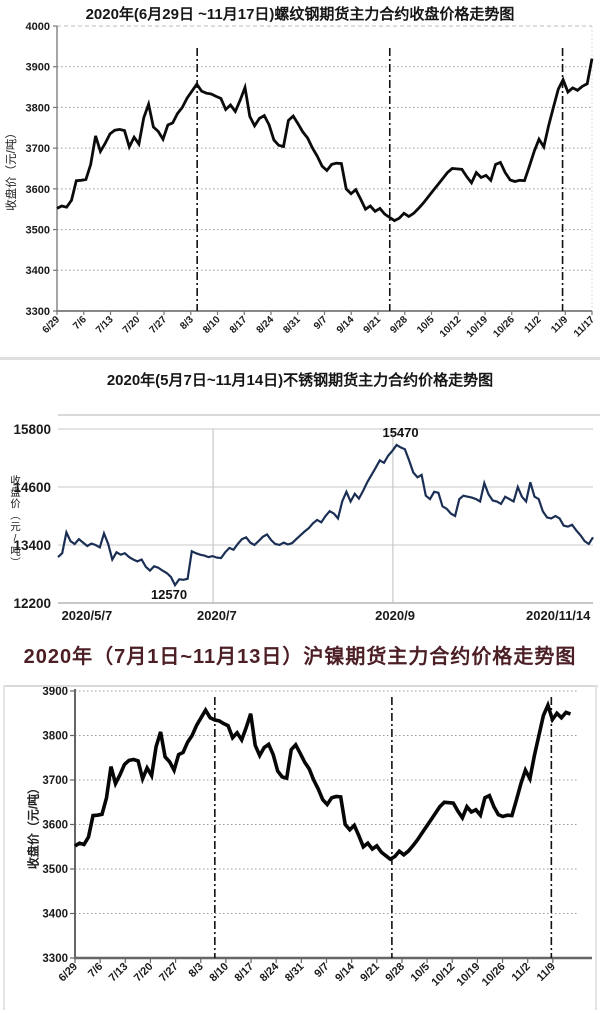 This screenshot has height=1013, width=600. What do you see at coordinates (300, 380) in the screenshot?
I see `chart-stainless-title: 2020年(5月7日~11月14日)不锈钢期货主力合约价格走势图` at bounding box center [300, 380].